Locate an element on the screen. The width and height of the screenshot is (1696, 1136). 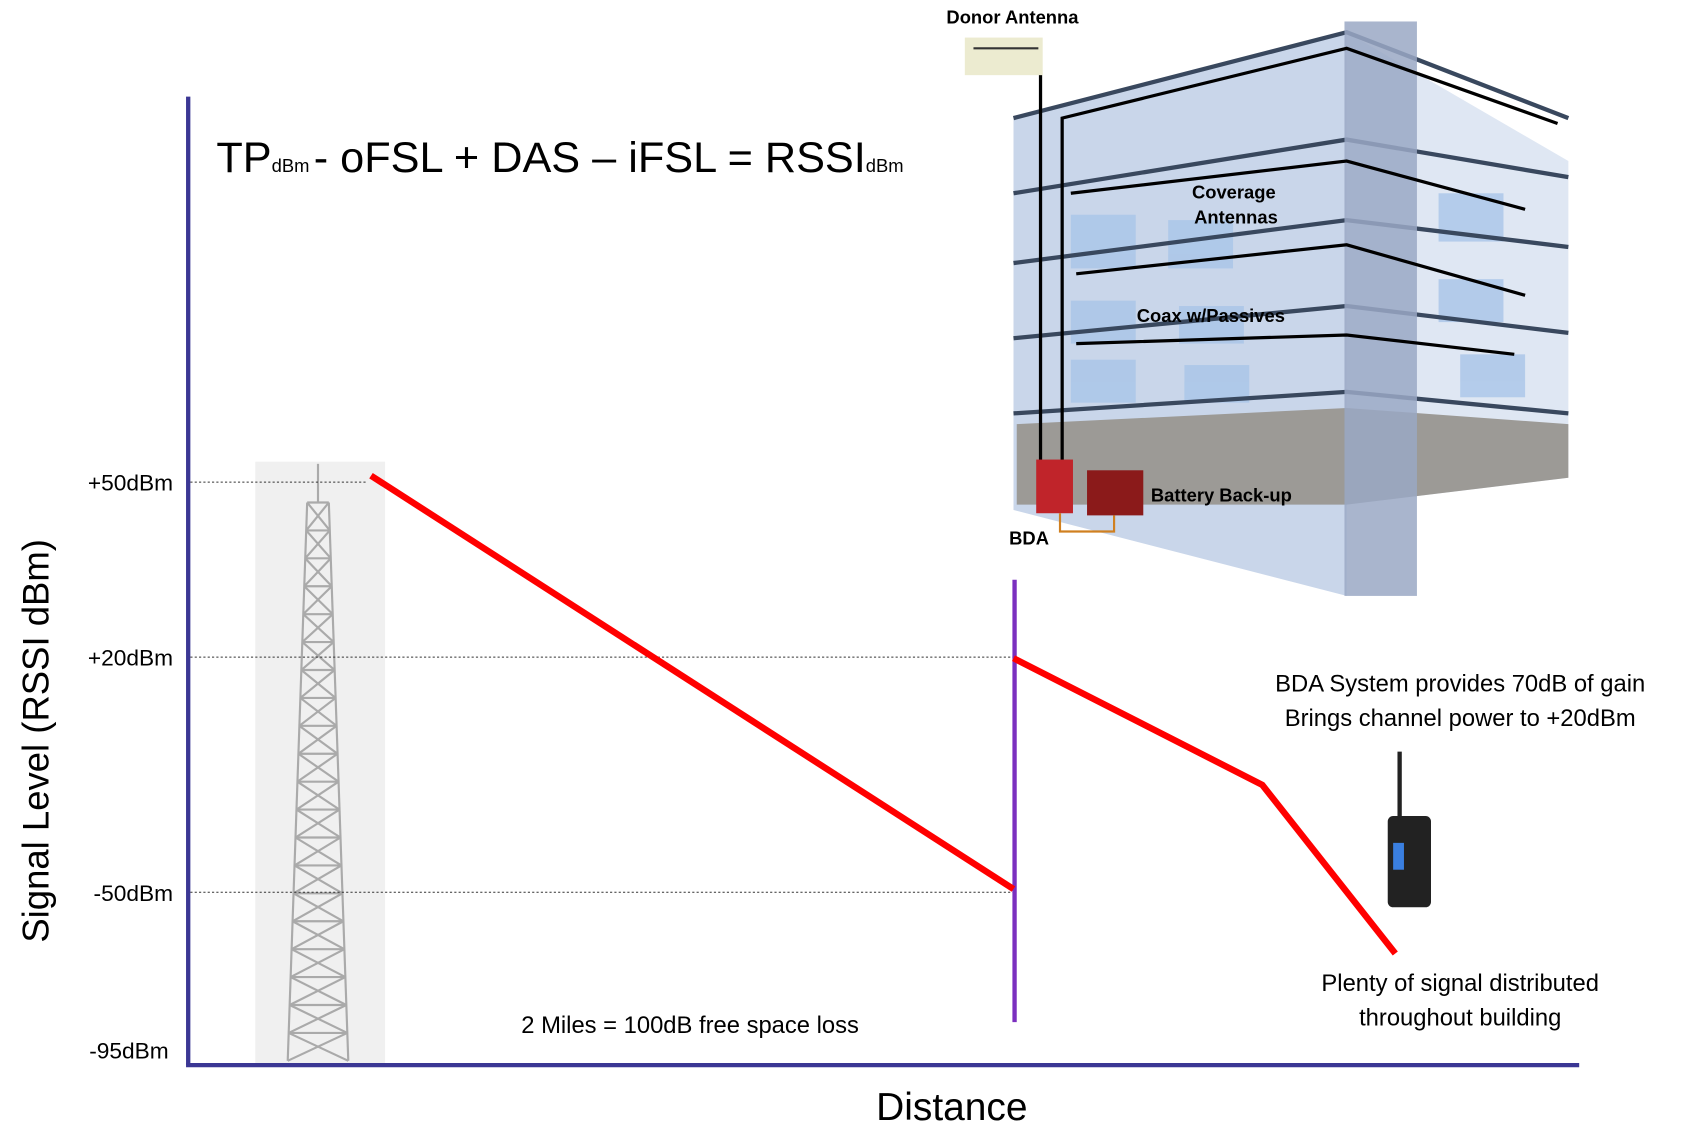
y-axis-label: Signal Level (RSSI dBm) is located at coordinates (36, 741).